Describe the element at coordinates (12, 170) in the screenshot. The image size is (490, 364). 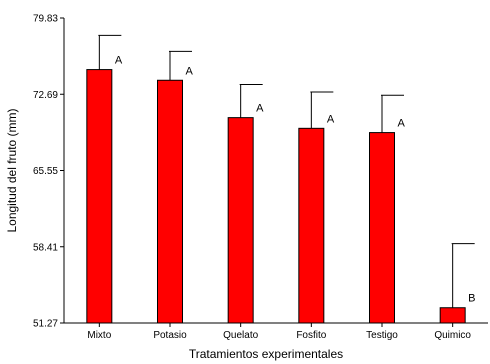
I see `y-axis-title: Longitud del fruto (mm)` at that location.